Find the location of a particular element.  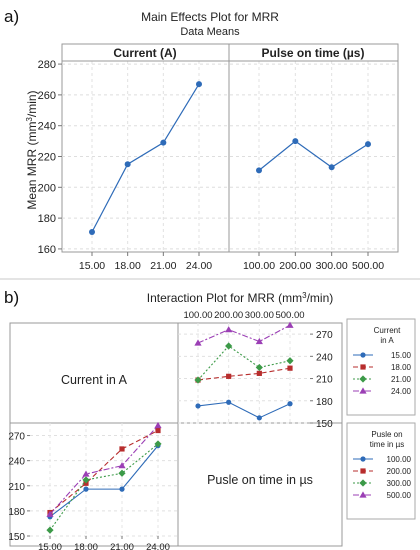

legend-pulse-label: 200.00 is located at coordinates (399, 471).